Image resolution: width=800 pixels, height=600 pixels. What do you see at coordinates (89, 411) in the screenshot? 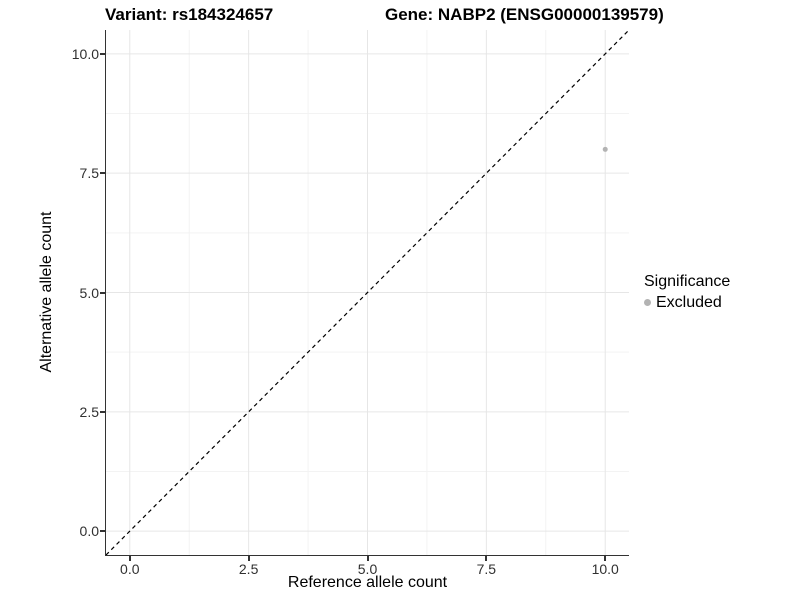
I see `y-tick-label: 2.5` at bounding box center [89, 411].